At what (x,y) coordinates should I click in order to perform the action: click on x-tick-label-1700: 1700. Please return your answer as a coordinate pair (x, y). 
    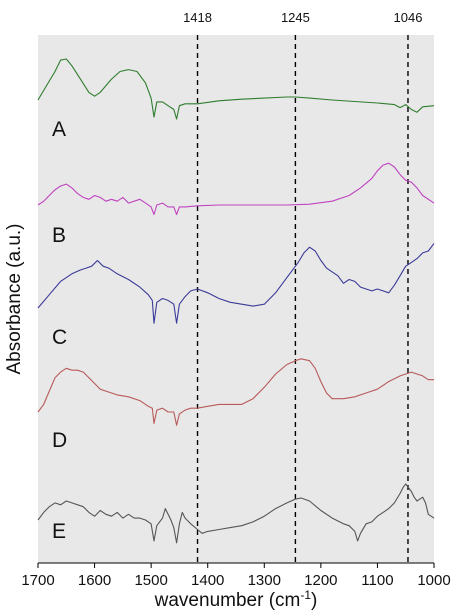
    Looking at the image, I should click on (37, 580).